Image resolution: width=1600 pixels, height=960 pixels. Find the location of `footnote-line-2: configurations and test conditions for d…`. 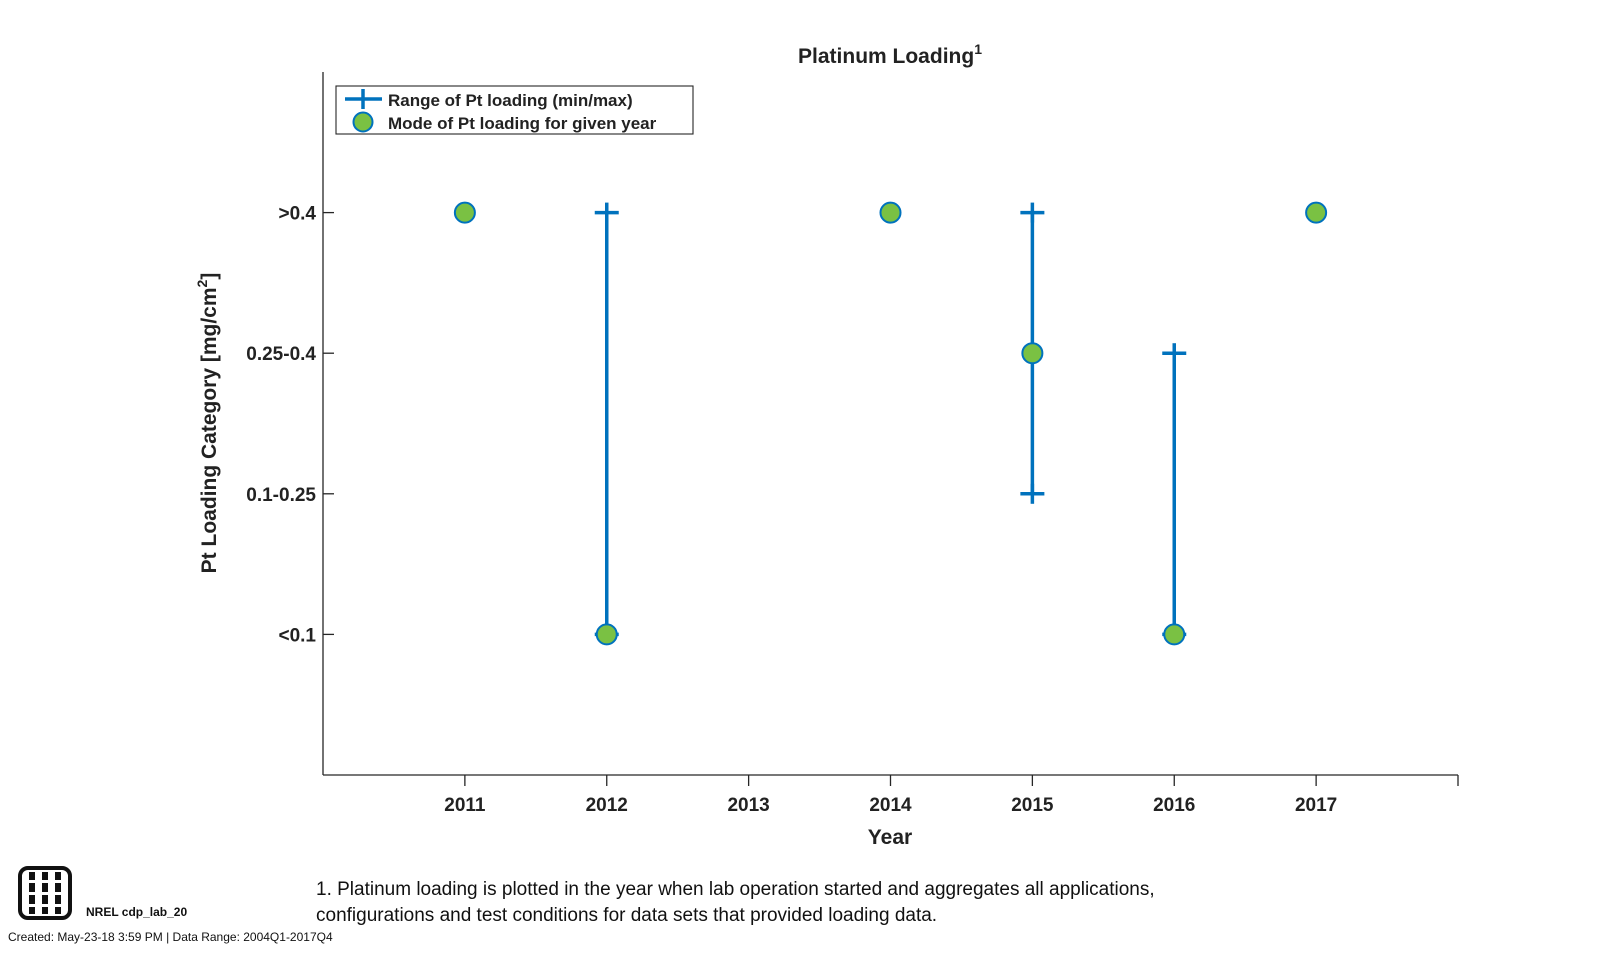

footnote-line-2: configurations and test conditions for d… is located at coordinates (627, 915).